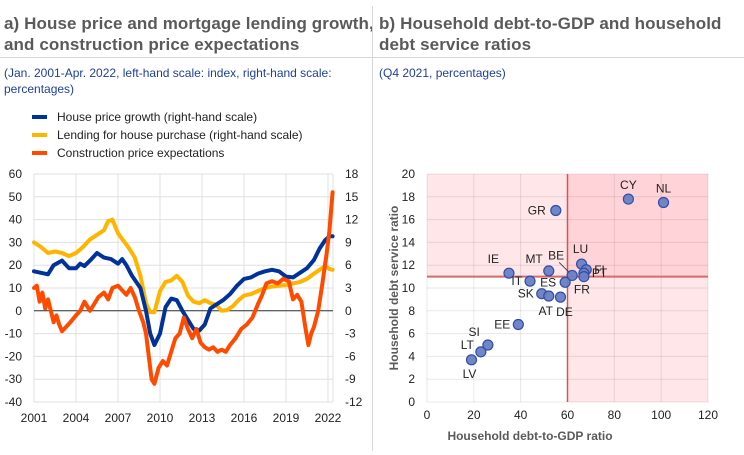 This screenshot has width=744, height=455. I want to click on chart-b-point-label-fr: FR, so click(582, 290).